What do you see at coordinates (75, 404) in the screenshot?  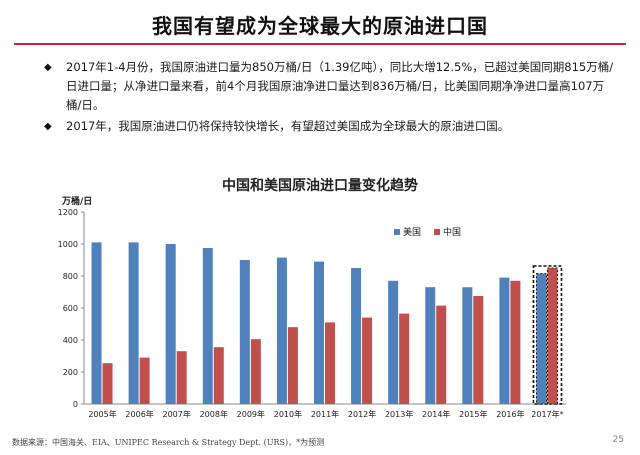 I see `y-tick-label: 0` at bounding box center [75, 404].